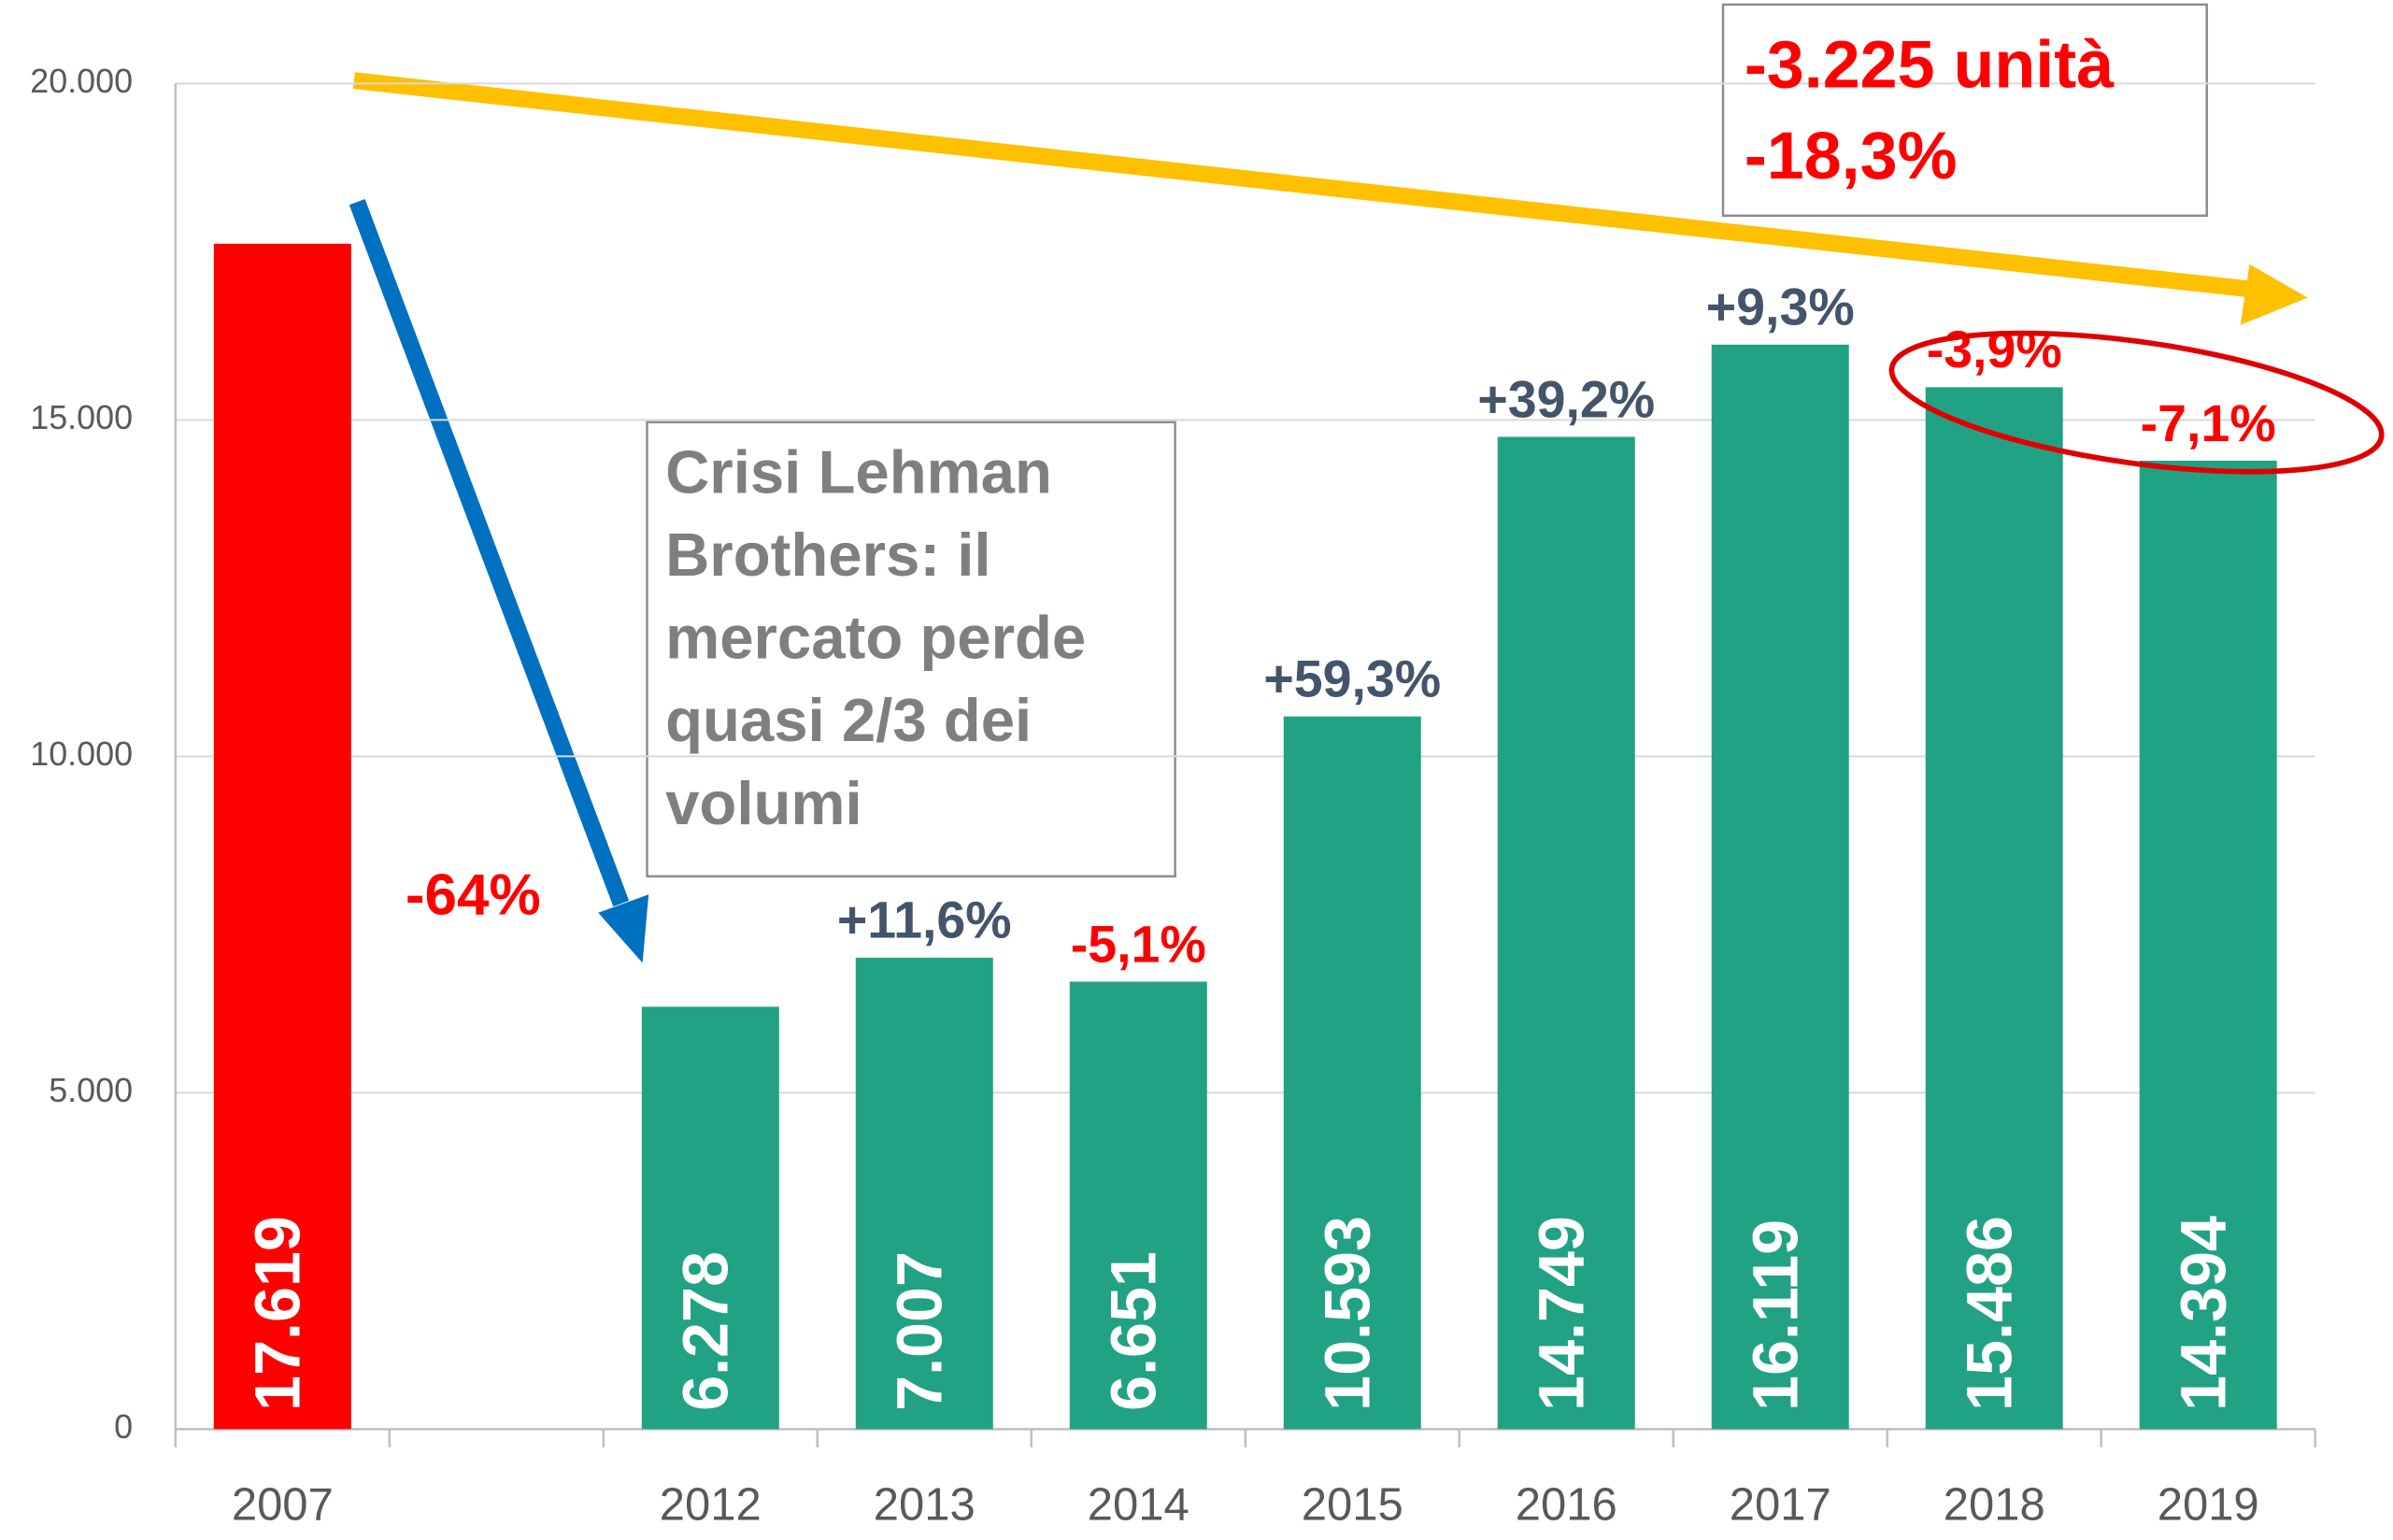 The height and width of the screenshot is (1540, 2393). What do you see at coordinates (1352, 1505) in the screenshot?
I see `x-tick-label: 2015` at bounding box center [1352, 1505].